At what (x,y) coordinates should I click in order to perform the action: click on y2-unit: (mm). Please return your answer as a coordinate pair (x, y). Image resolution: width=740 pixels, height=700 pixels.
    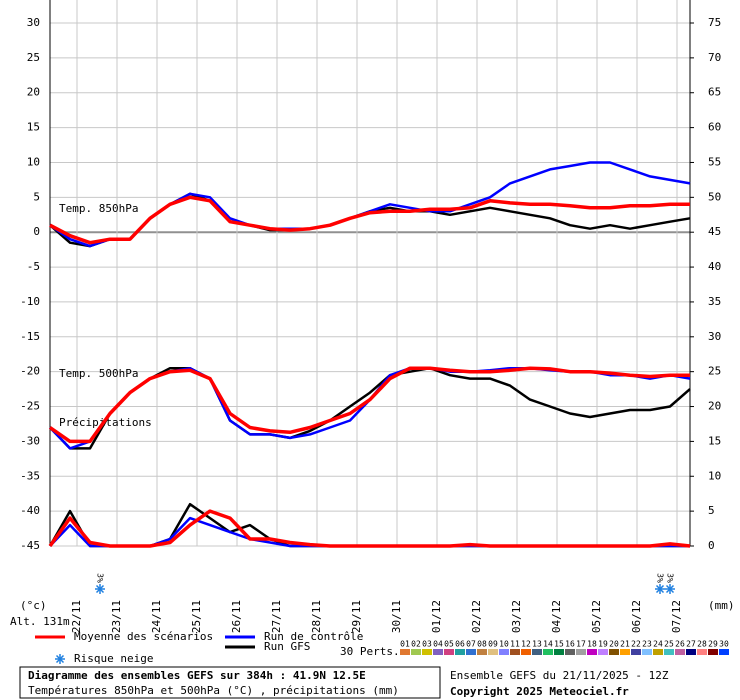
    Looking at the image, I should click on (721, 605).